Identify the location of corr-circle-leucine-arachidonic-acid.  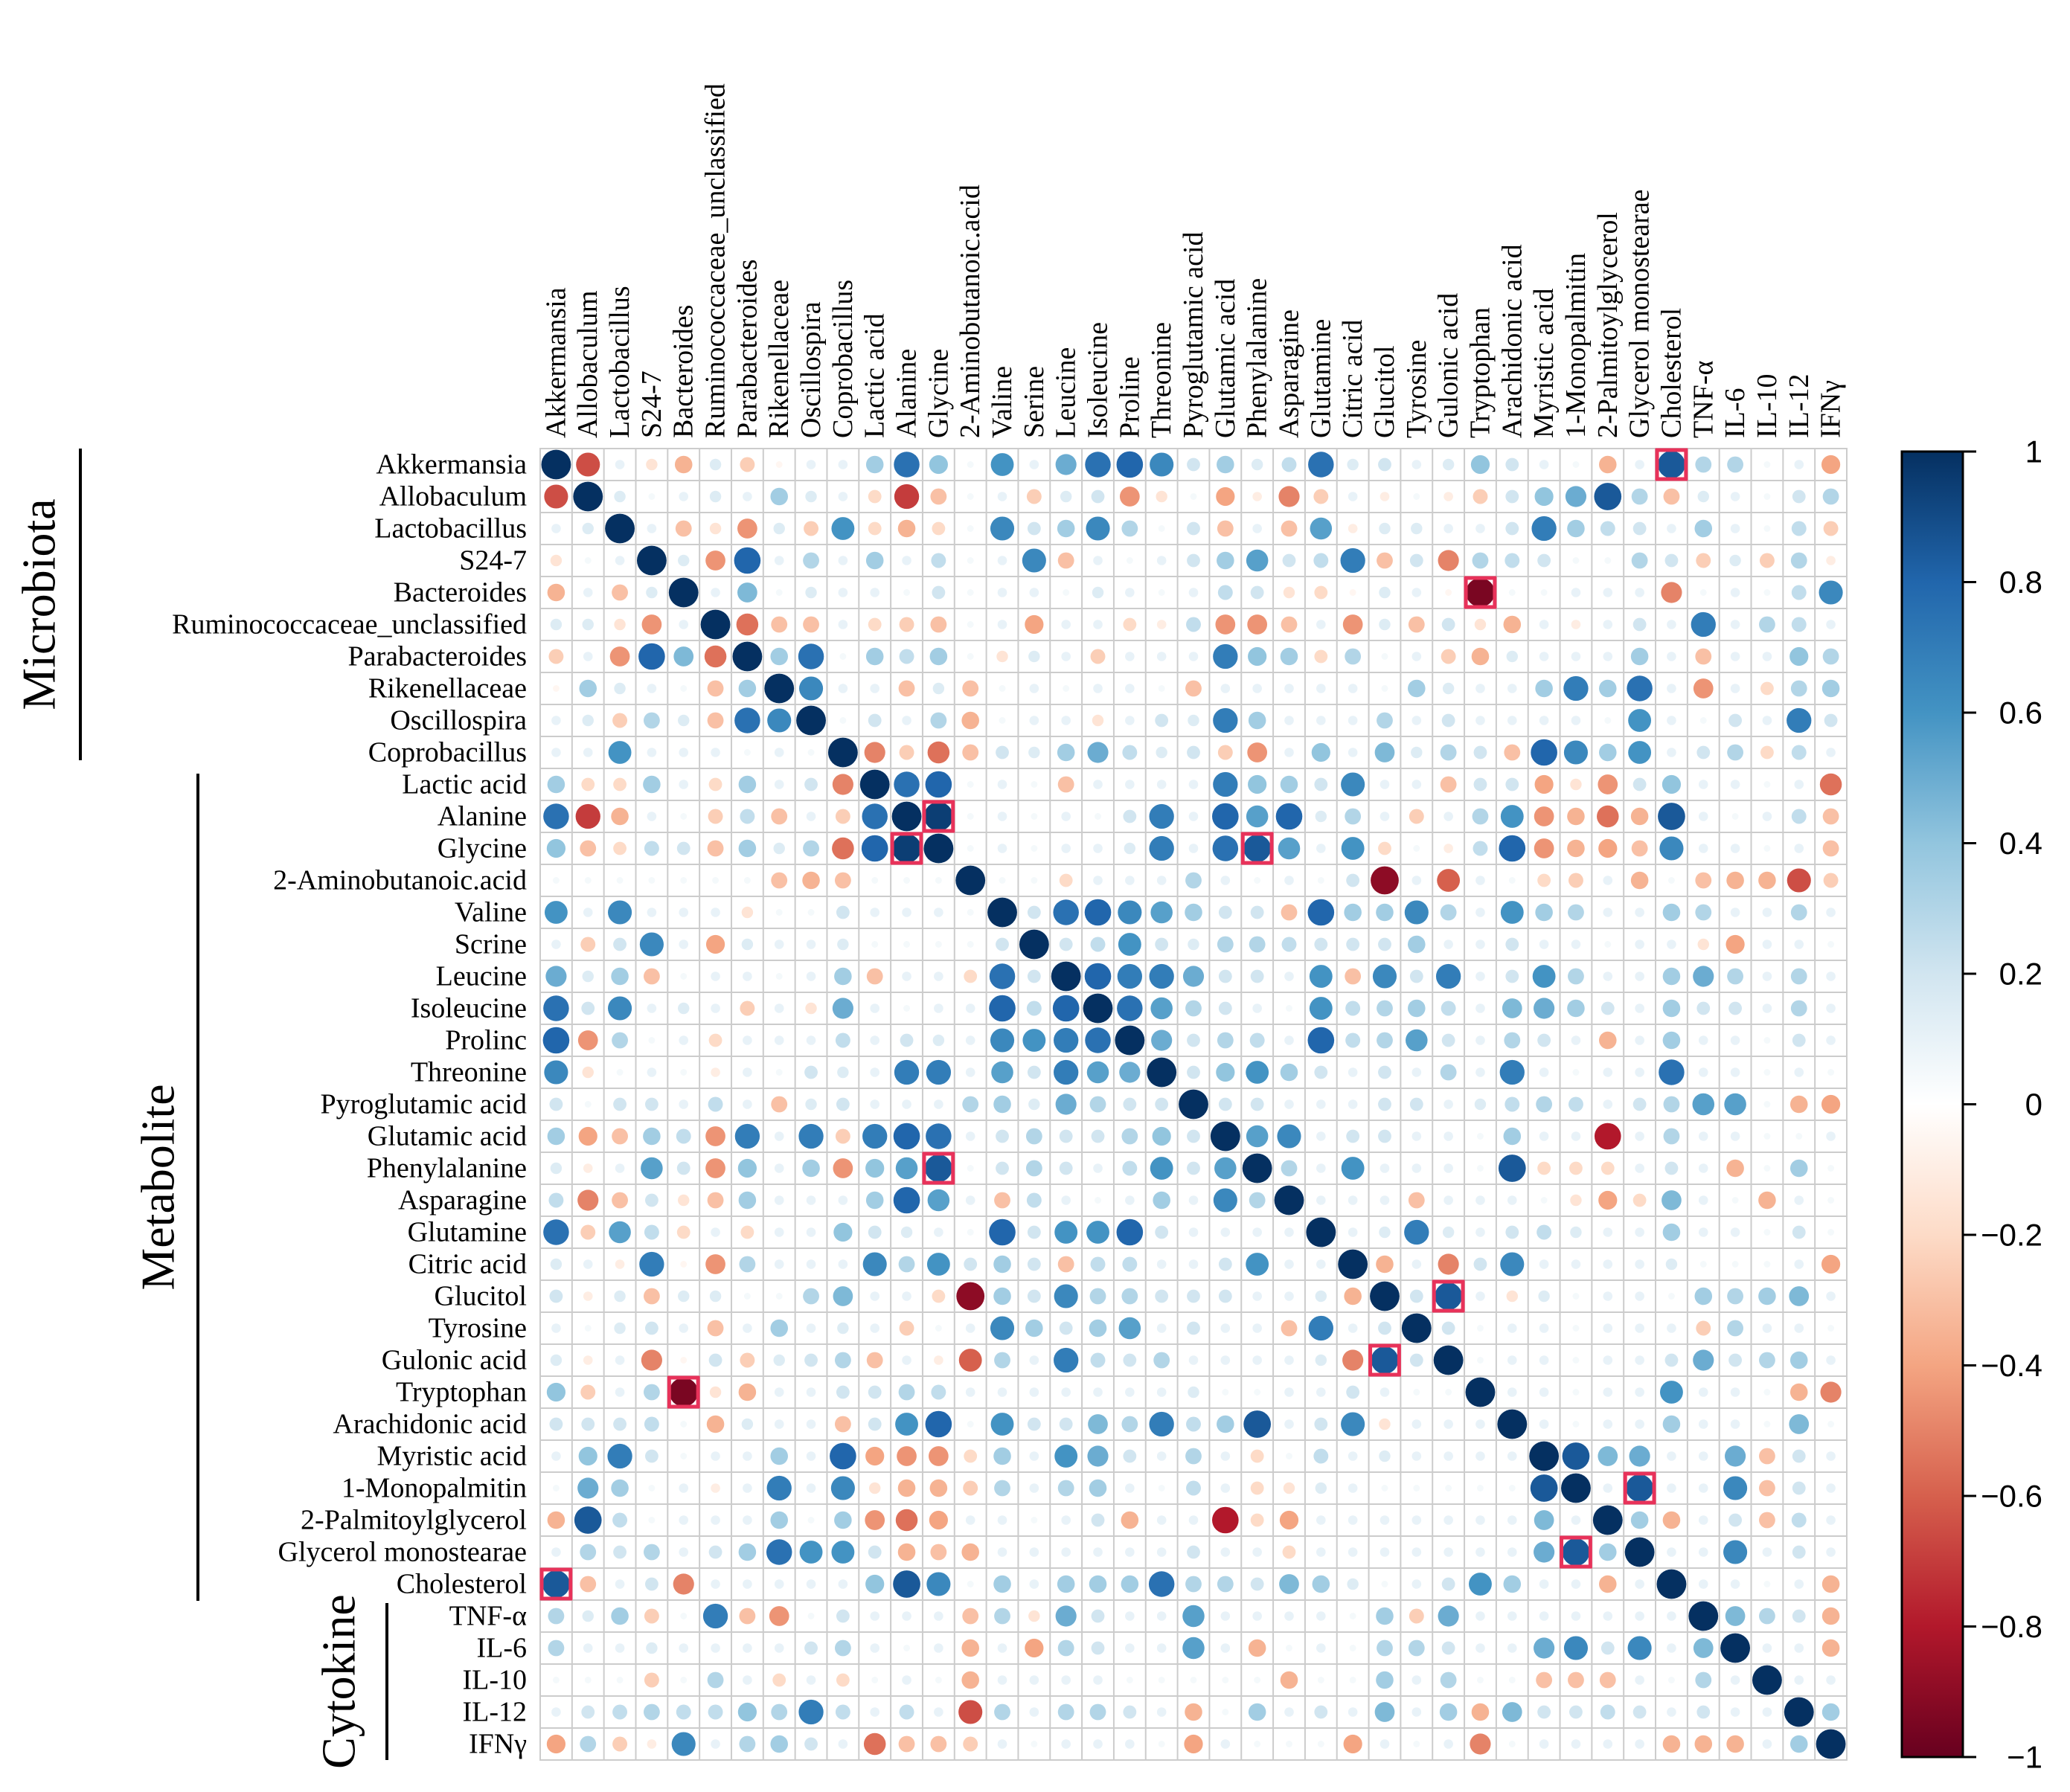
(1512, 976).